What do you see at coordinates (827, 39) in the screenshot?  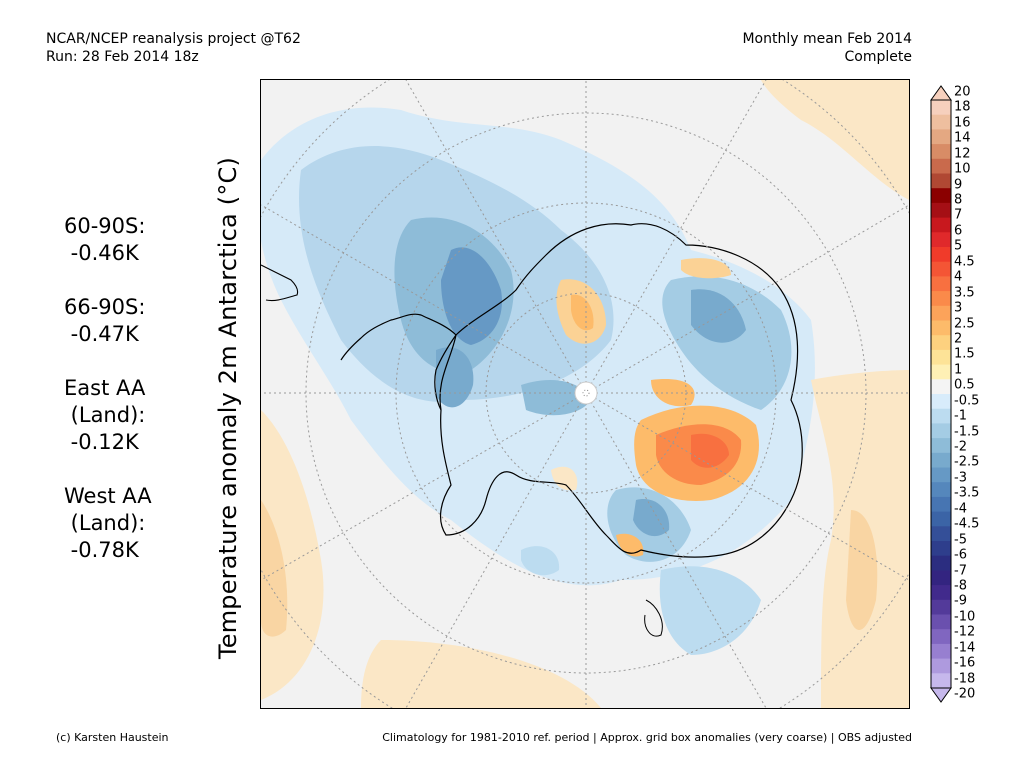 I see `period-title: Monthly mean Feb 2014` at bounding box center [827, 39].